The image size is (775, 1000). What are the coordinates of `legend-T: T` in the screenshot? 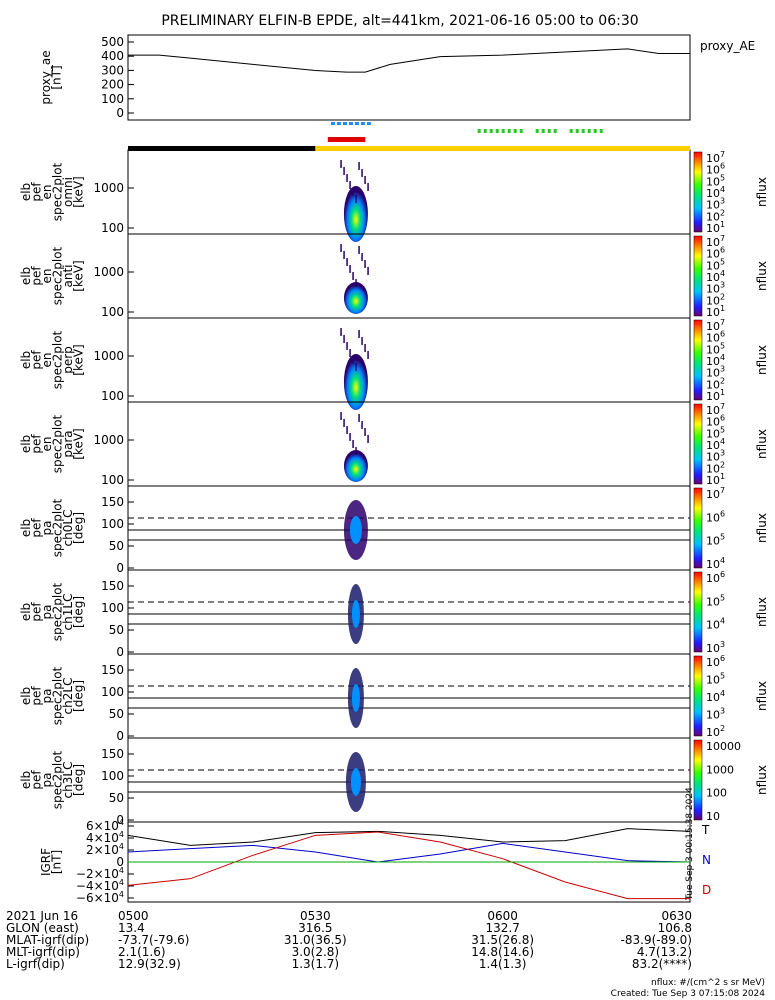 It's located at (705, 830).